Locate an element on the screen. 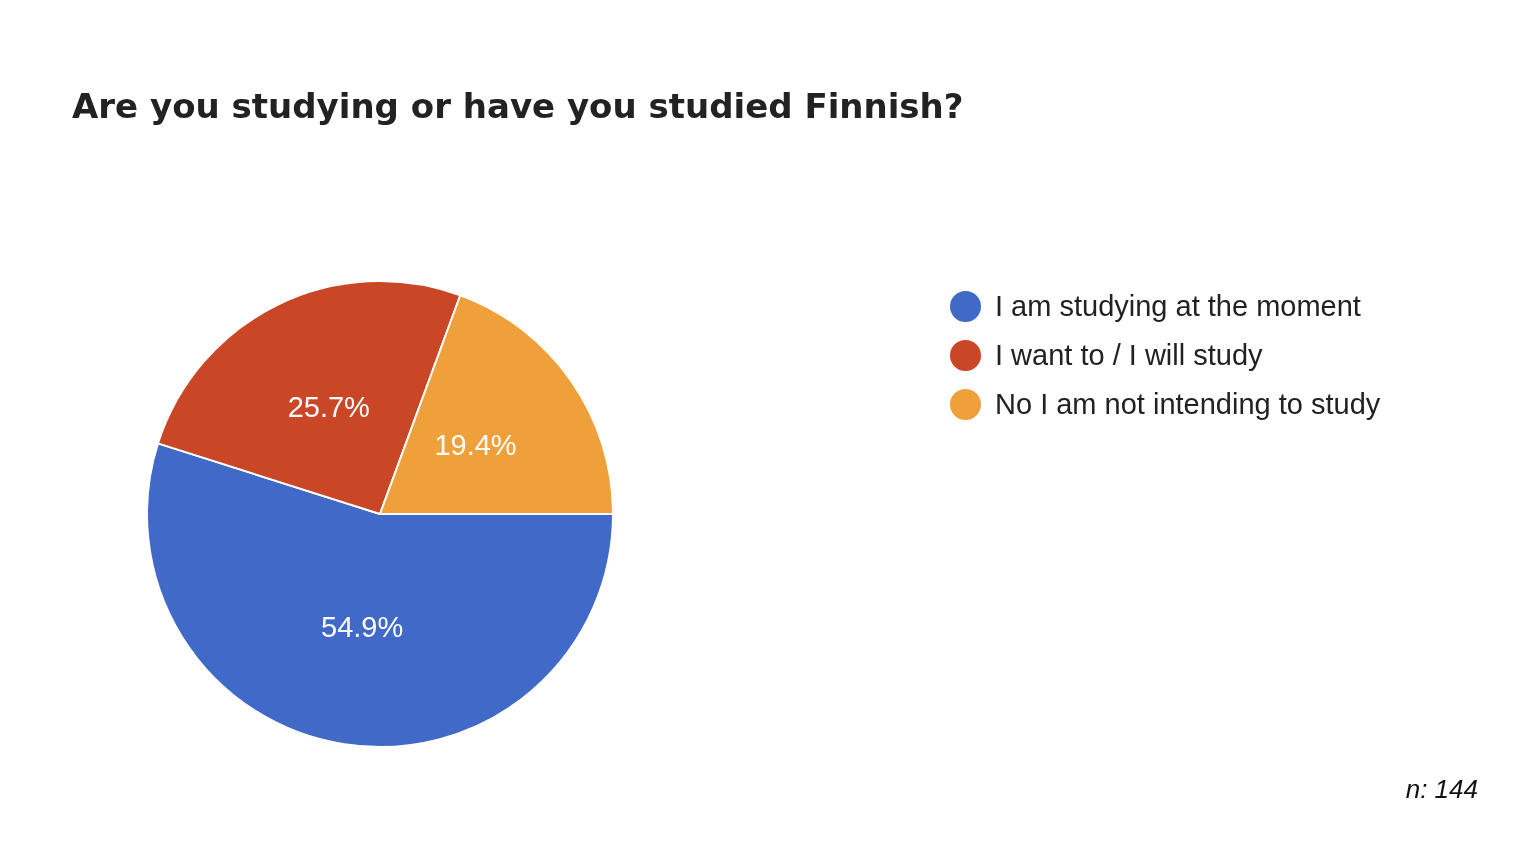 The image size is (1536, 854). legend-label: No I am not intending to study is located at coordinates (1188, 404).